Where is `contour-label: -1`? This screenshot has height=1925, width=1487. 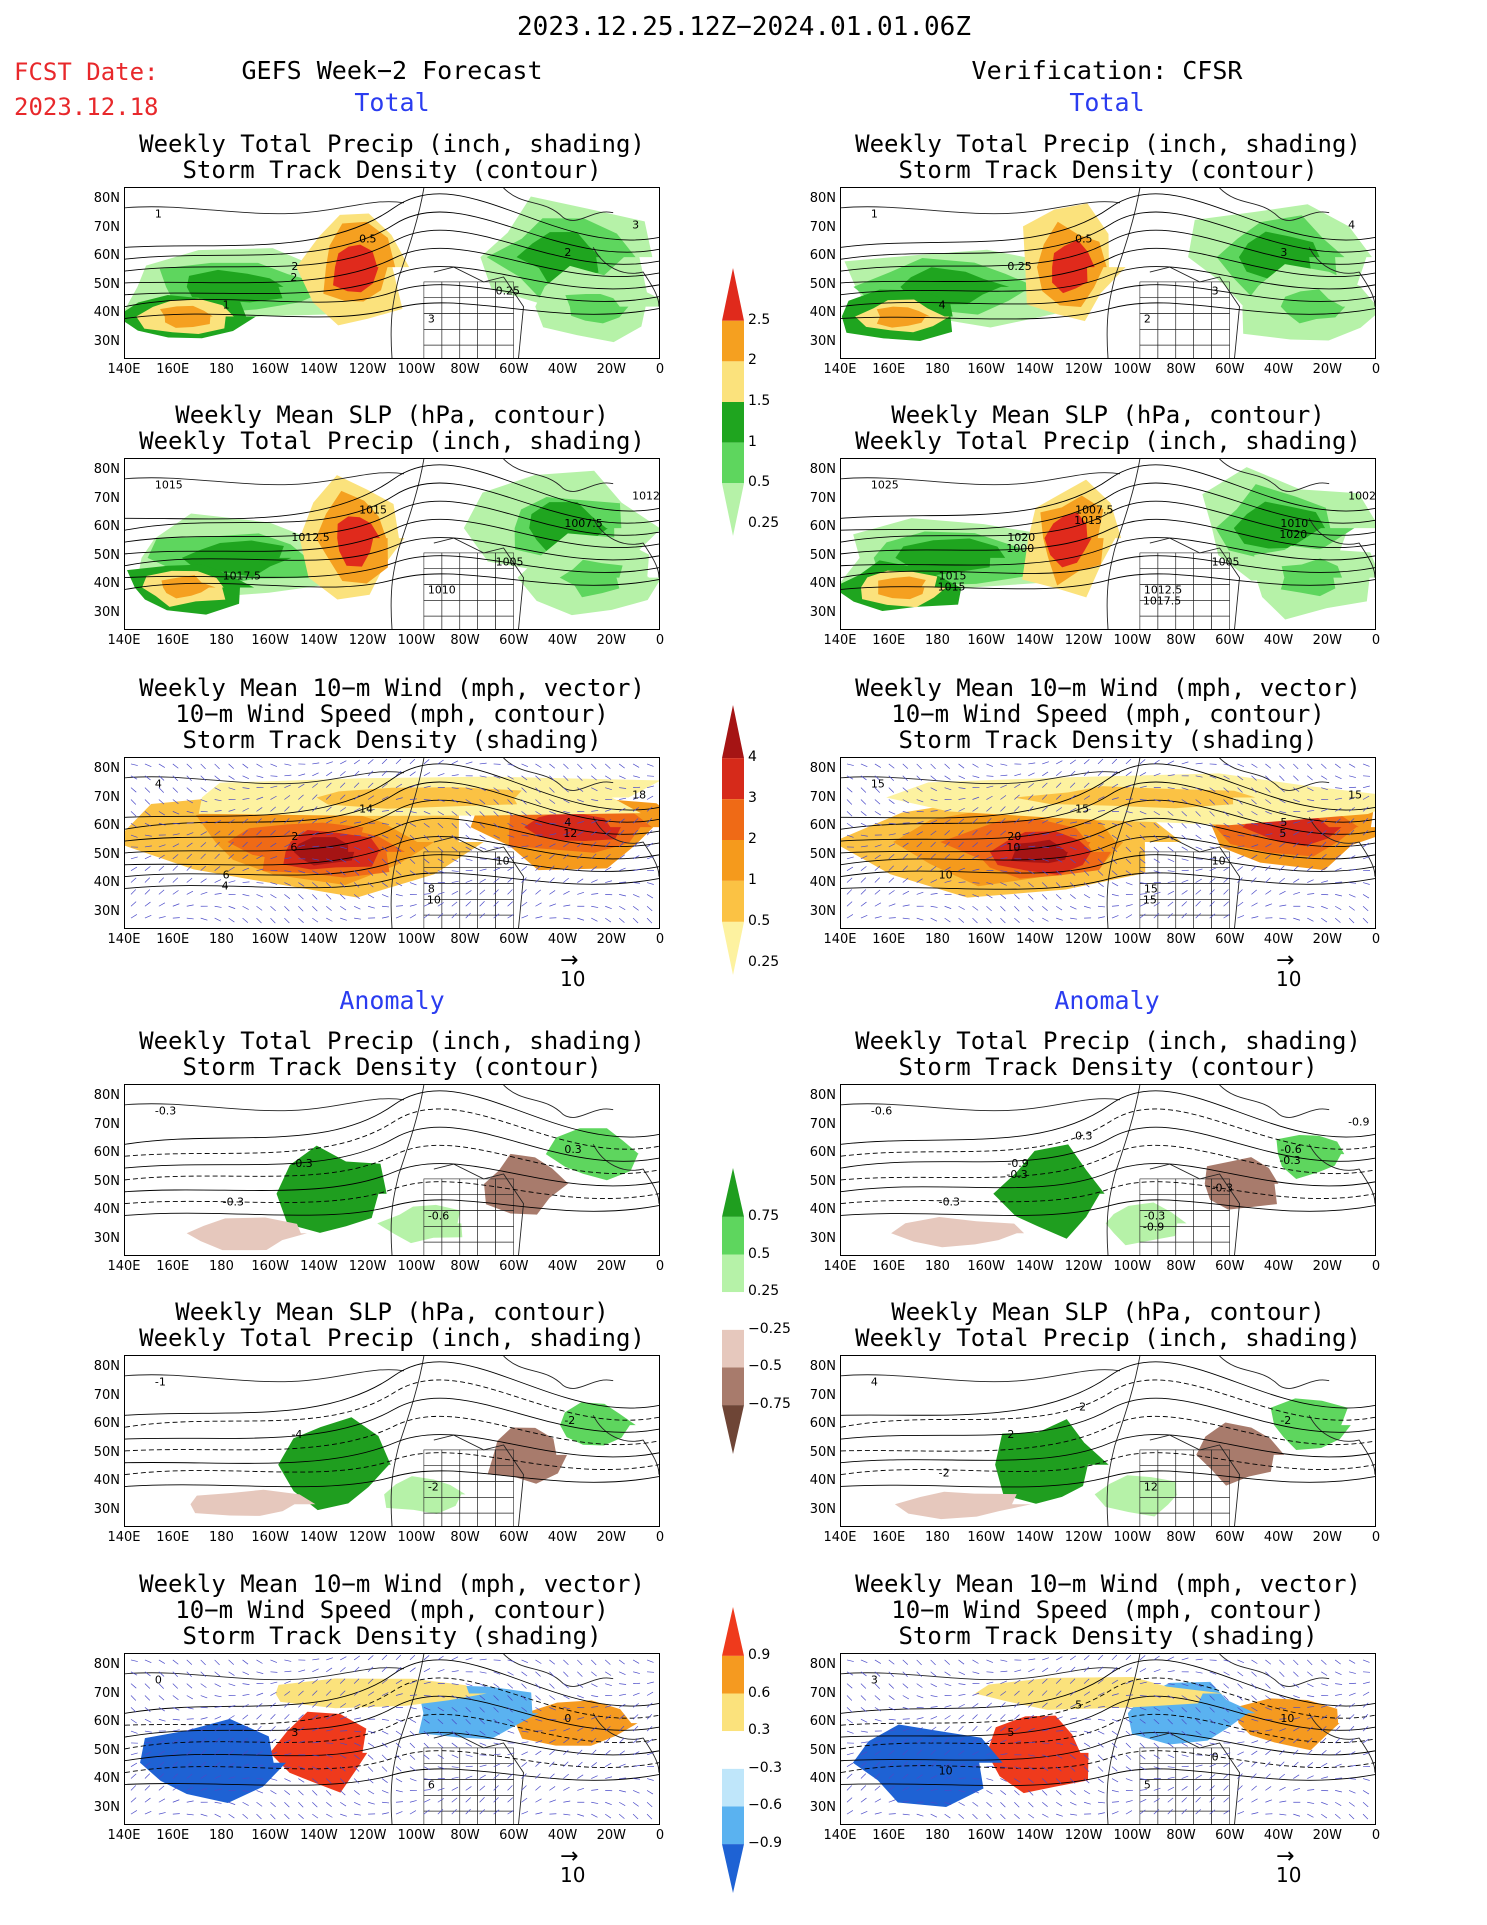
contour-label: -1 is located at coordinates (160, 1382).